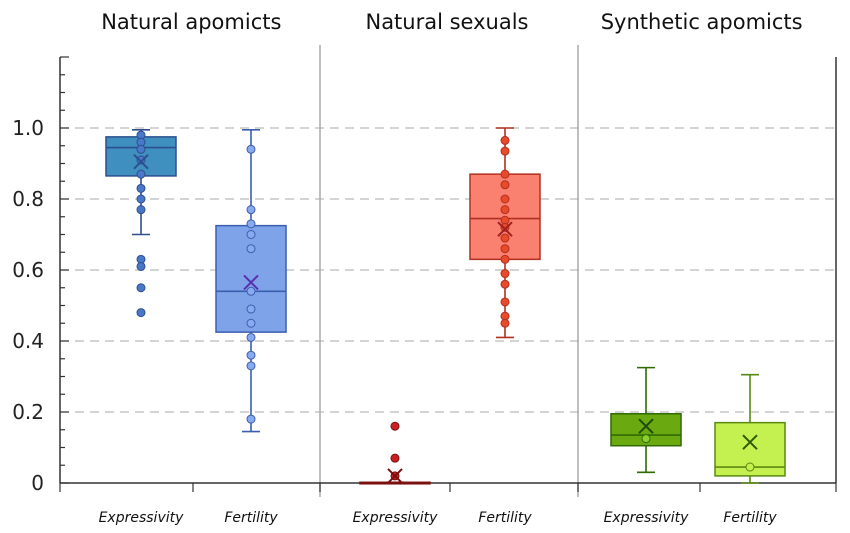  What do you see at coordinates (191, 22) in the screenshot?
I see `panel-title: Natural apomicts` at bounding box center [191, 22].